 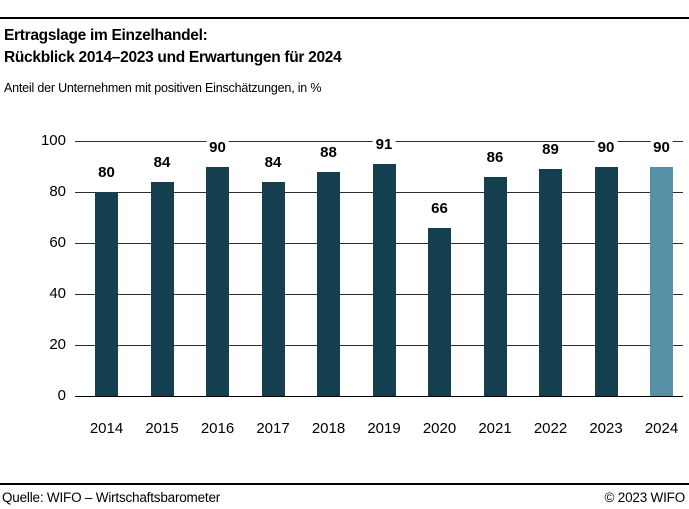 What do you see at coordinates (328, 428) in the screenshot?
I see `x-tick-label-2018: 2018` at bounding box center [328, 428].